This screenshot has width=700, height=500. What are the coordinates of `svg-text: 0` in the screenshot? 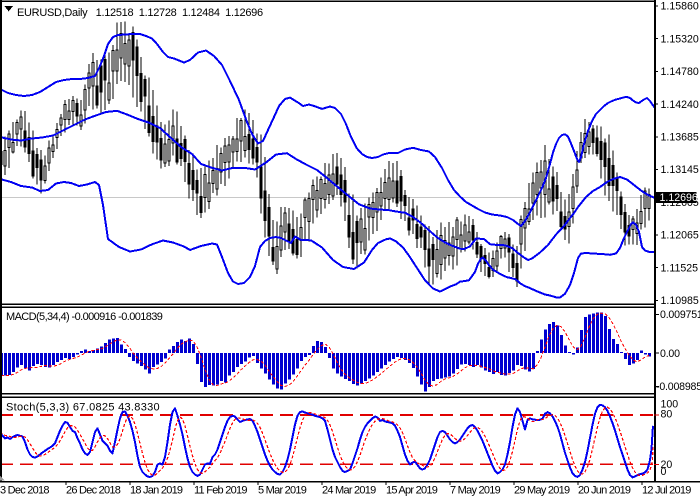 It's located at (664, 472).